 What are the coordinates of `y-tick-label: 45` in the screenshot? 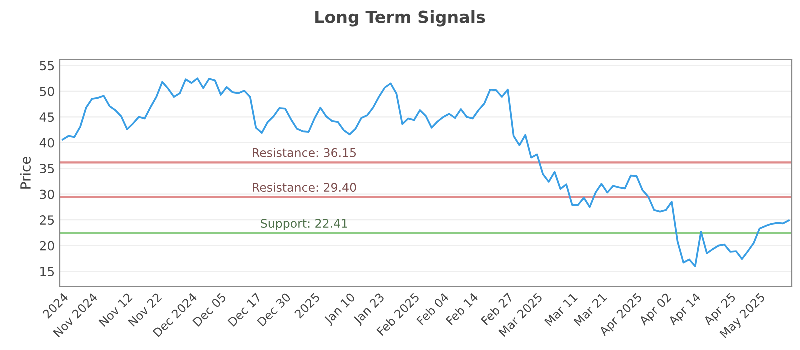 It's located at (47, 117).